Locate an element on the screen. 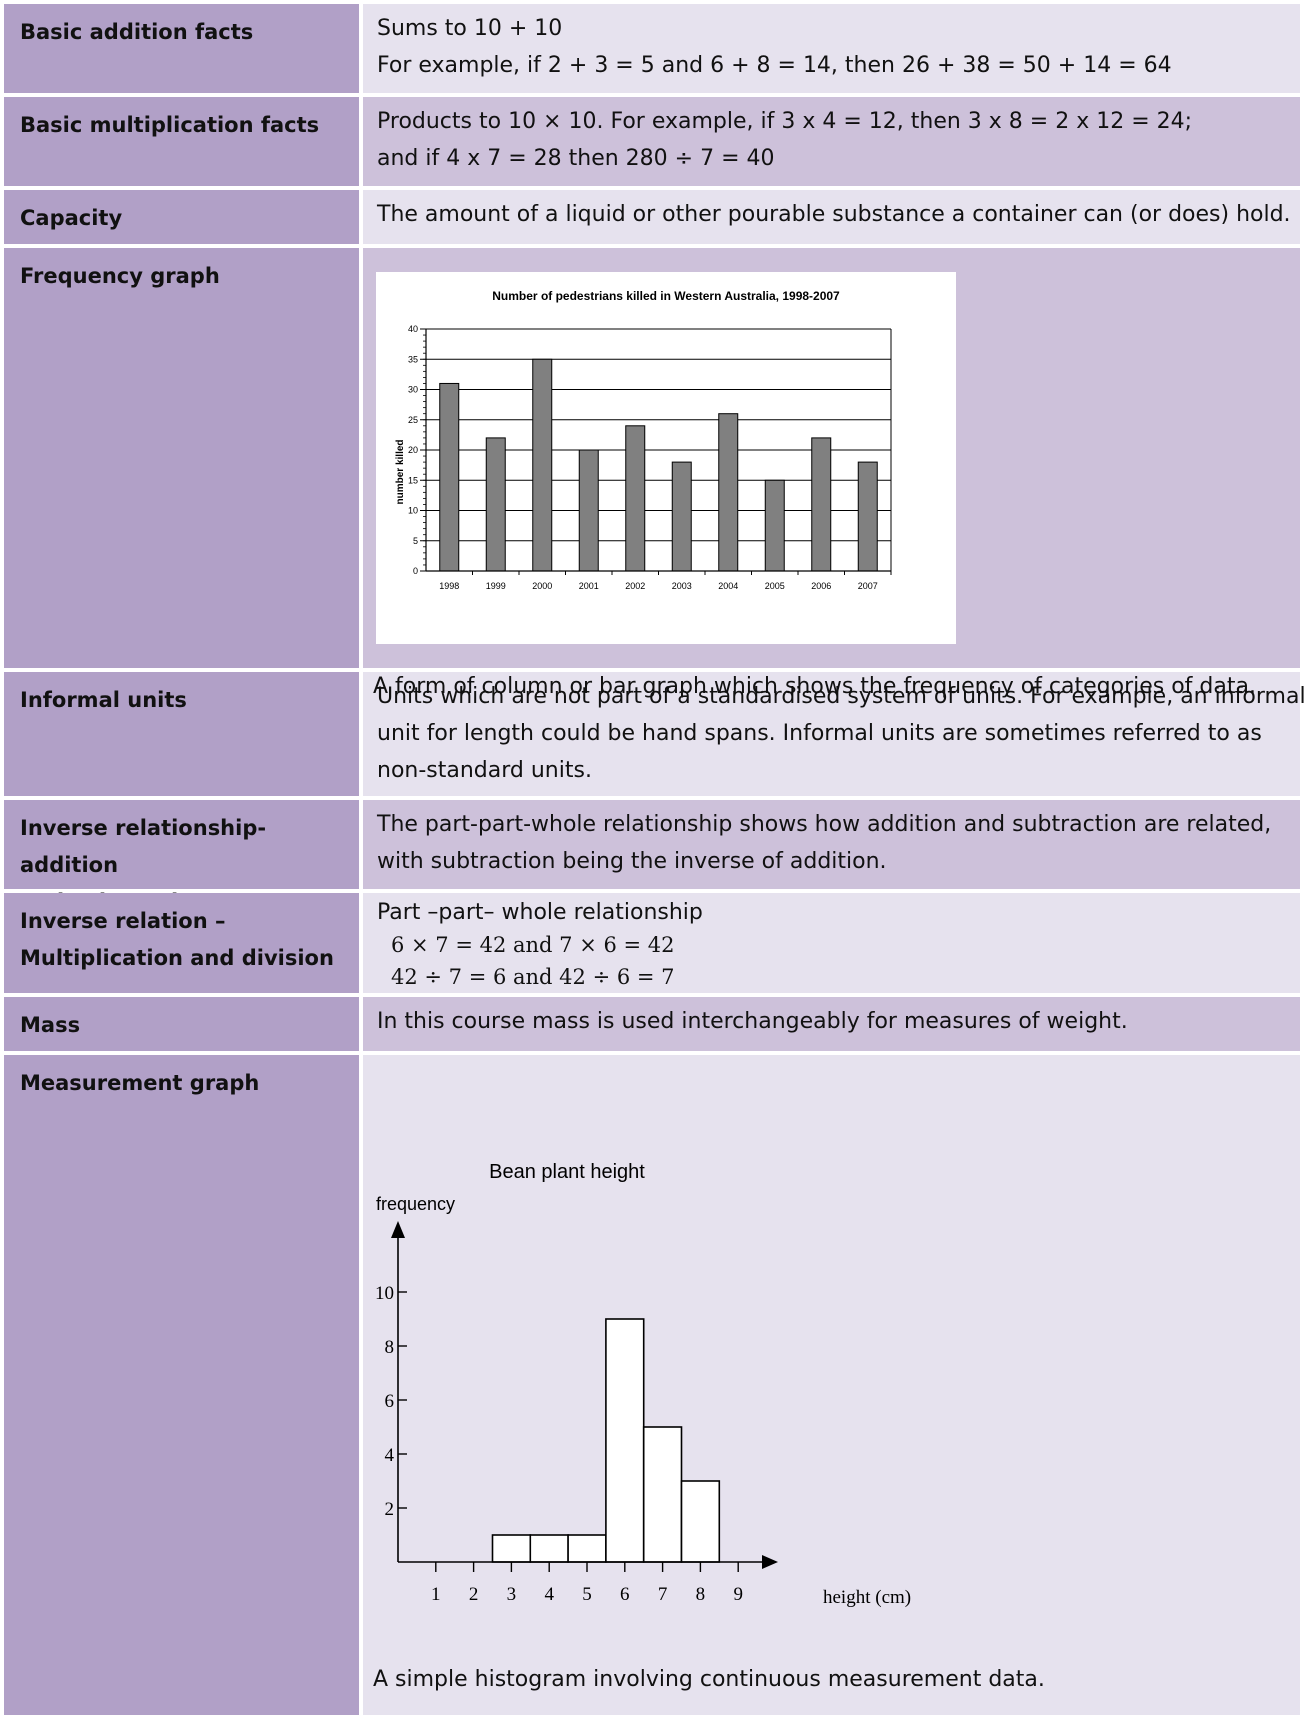 The height and width of the screenshot is (1715, 1304). histogram-y-tick-label: 10 is located at coordinates (384, 1293).